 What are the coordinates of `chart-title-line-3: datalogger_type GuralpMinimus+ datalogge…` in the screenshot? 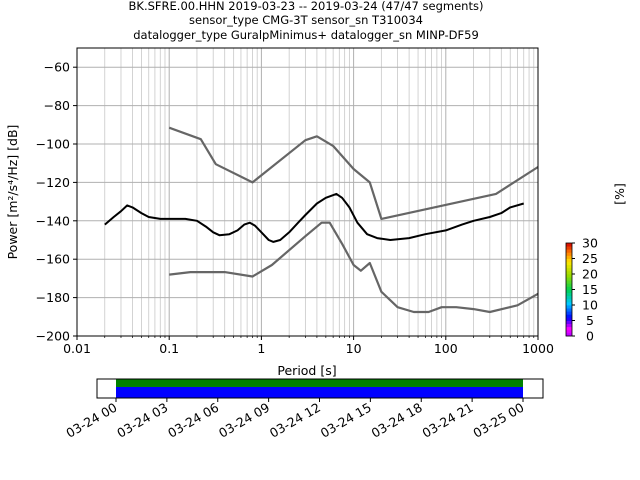 It's located at (306, 35).